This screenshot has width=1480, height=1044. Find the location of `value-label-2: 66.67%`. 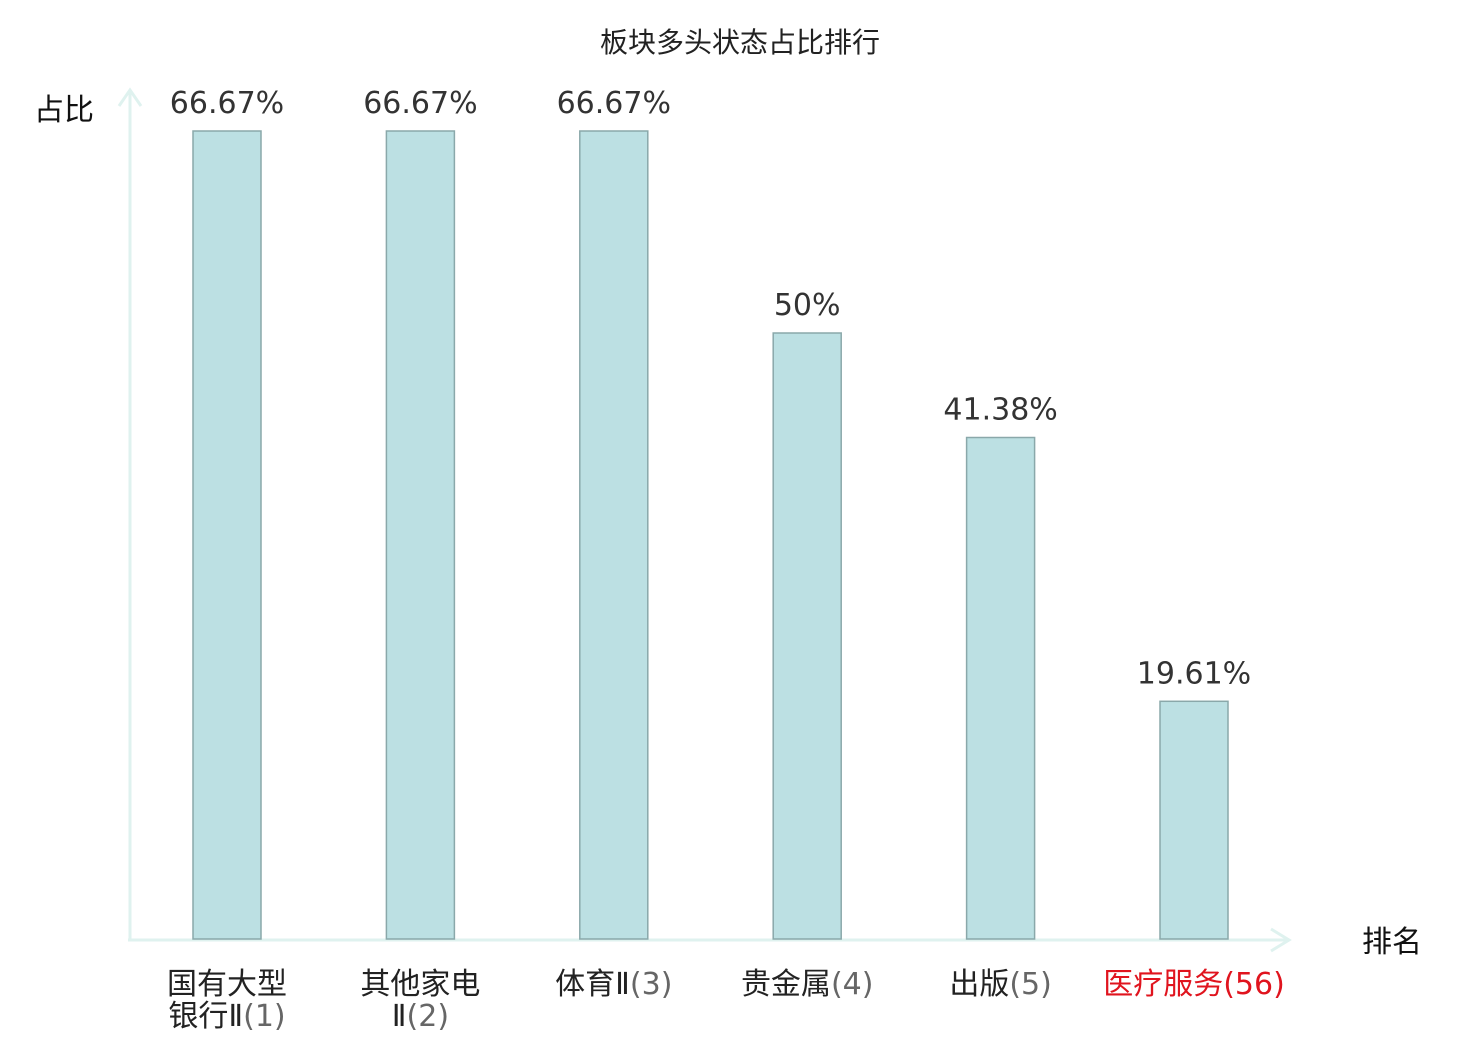

value-label-2: 66.67% is located at coordinates (420, 103).